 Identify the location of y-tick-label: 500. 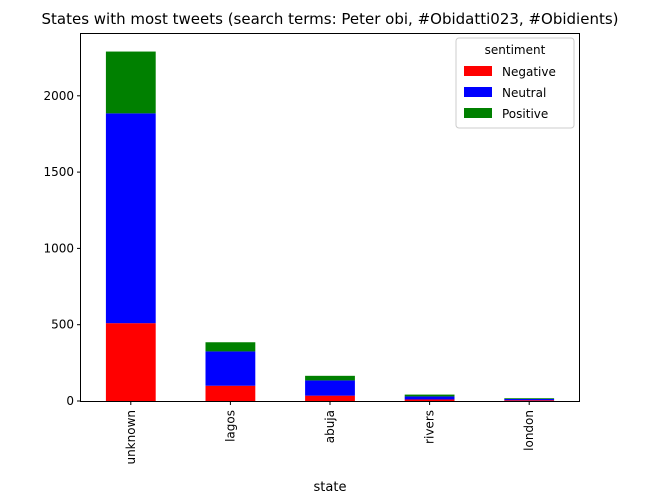
(62, 325).